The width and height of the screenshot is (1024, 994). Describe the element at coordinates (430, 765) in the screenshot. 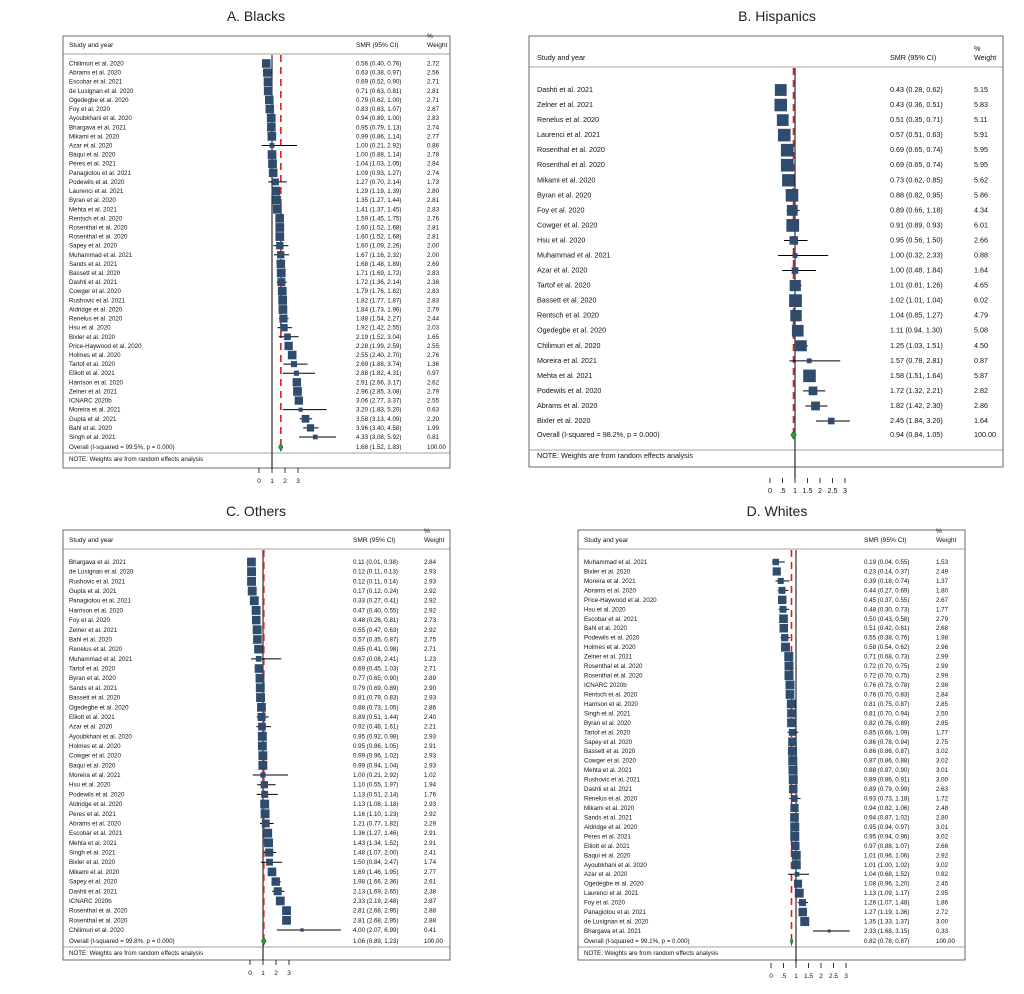

I see `study-weight: 2.93` at that location.